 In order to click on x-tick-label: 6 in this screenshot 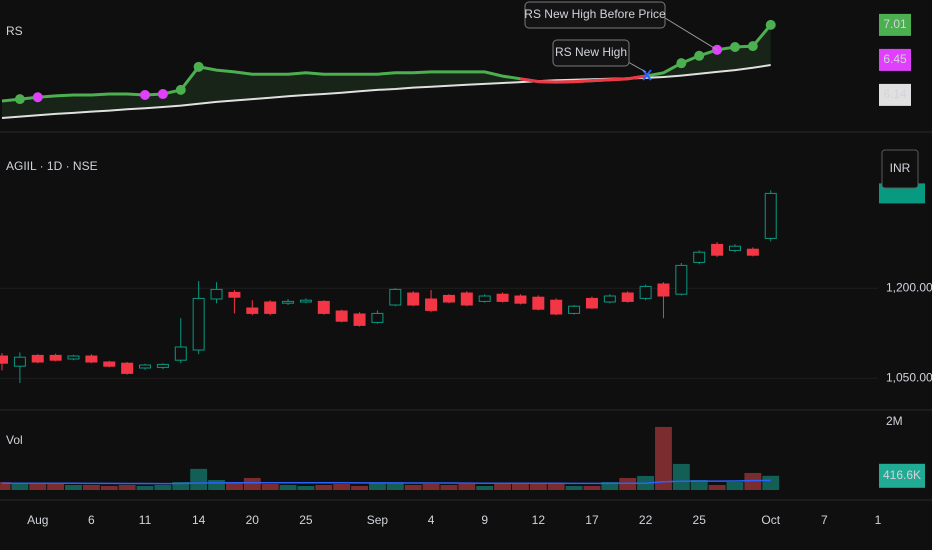, I will do `click(91, 520)`.